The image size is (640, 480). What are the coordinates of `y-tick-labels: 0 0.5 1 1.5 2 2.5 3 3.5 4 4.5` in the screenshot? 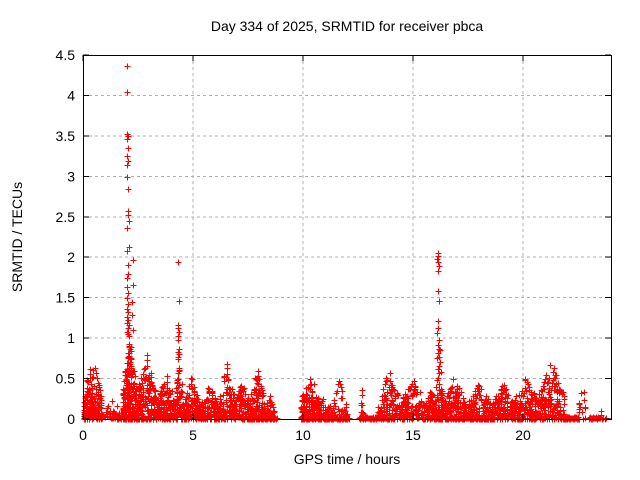 It's located at (66, 237).